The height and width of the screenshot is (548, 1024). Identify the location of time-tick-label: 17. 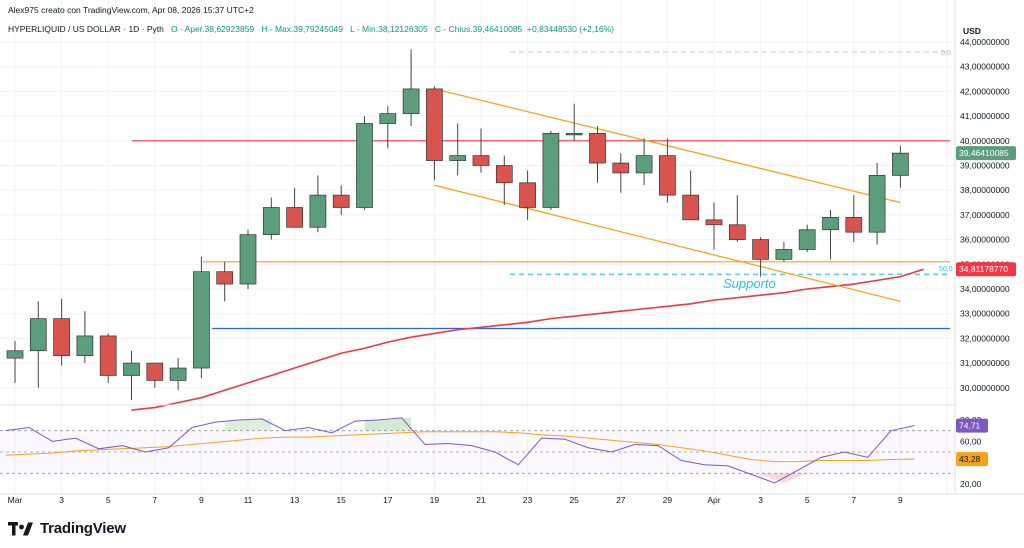
(388, 500).